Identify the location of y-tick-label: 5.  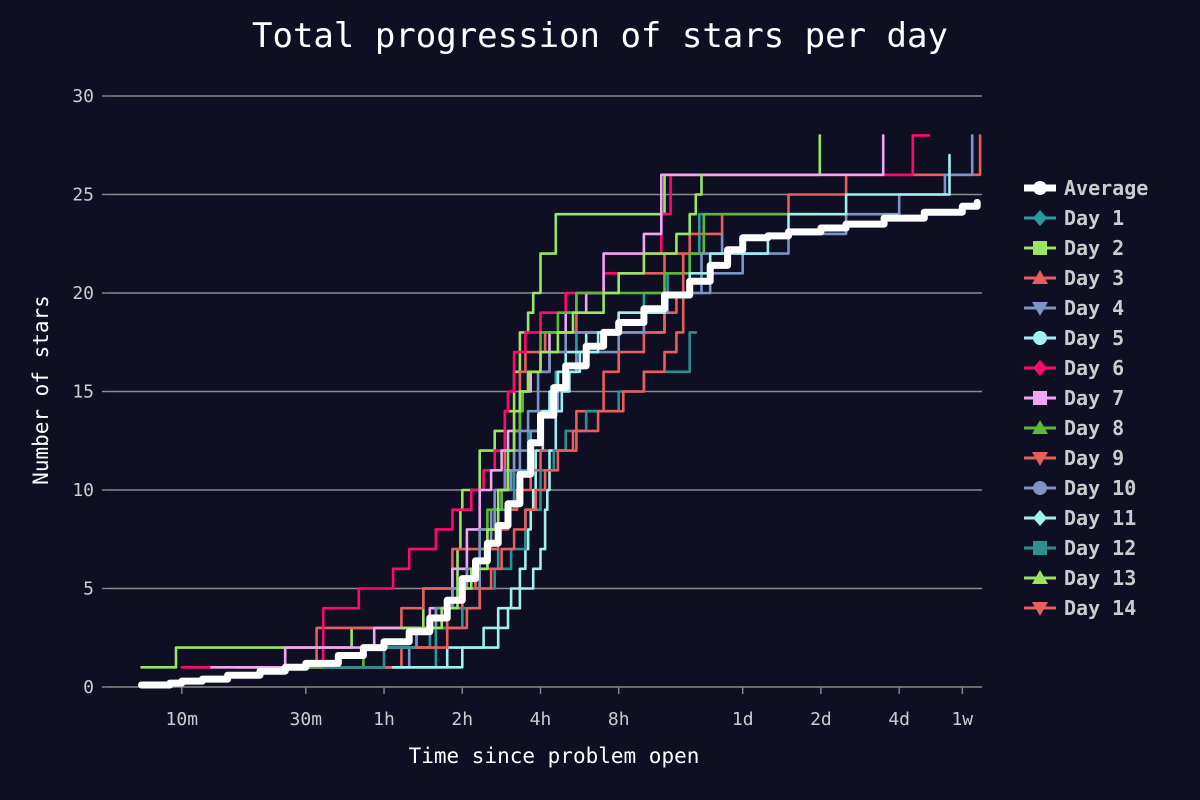
(88, 589).